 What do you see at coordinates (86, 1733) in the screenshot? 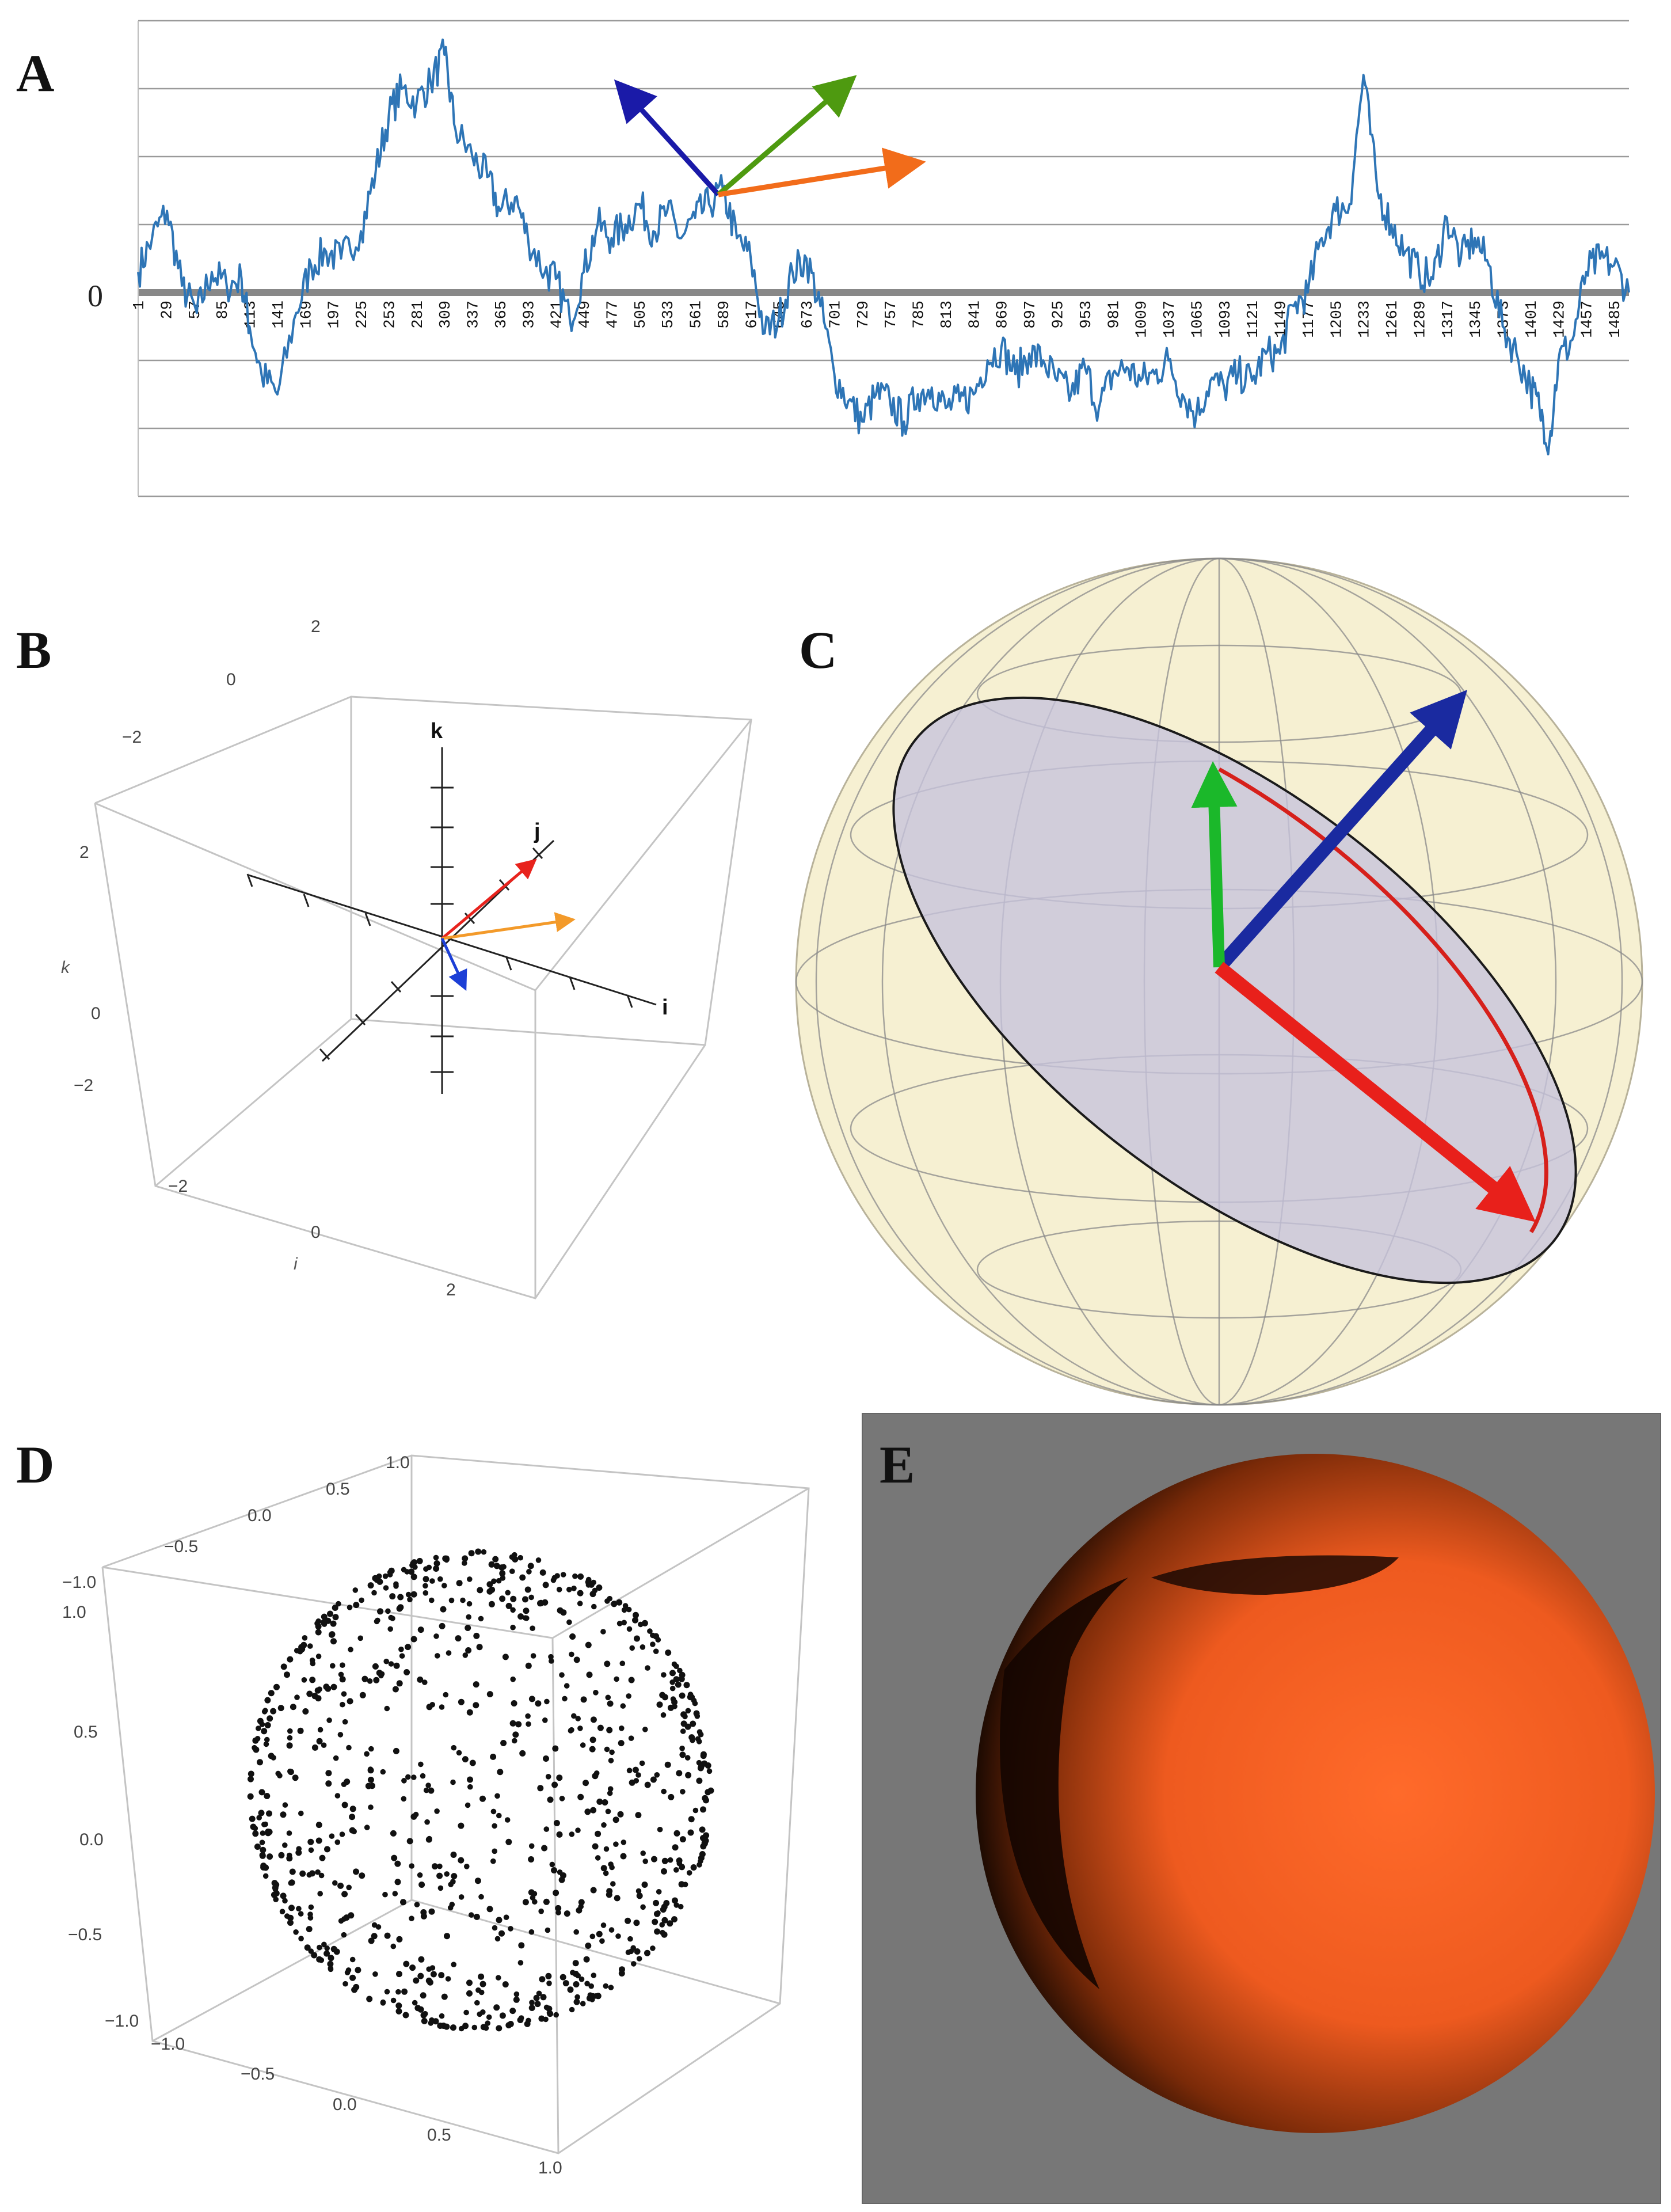
I see `panel-d-left-tick-05: 0.5` at bounding box center [86, 1733].